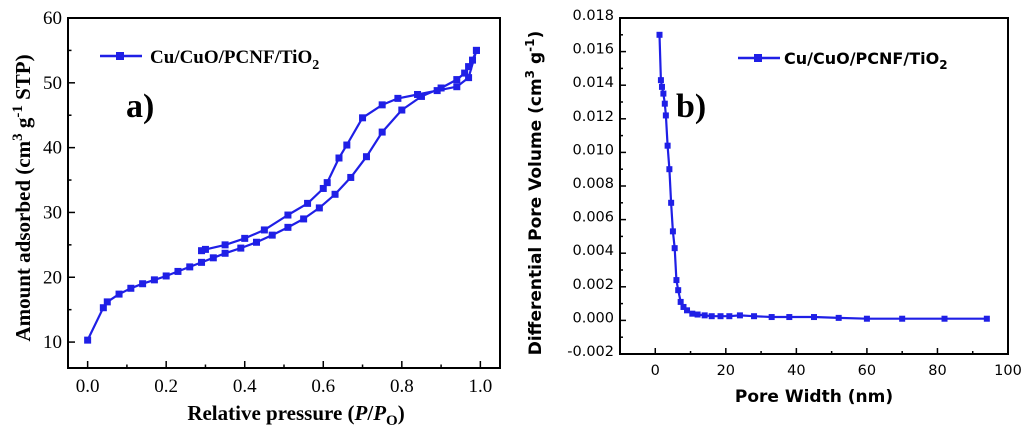 The width and height of the screenshot is (1021, 433). What do you see at coordinates (140, 106) in the screenshot?
I see `chart-a-panel-label: a)` at bounding box center [140, 106].